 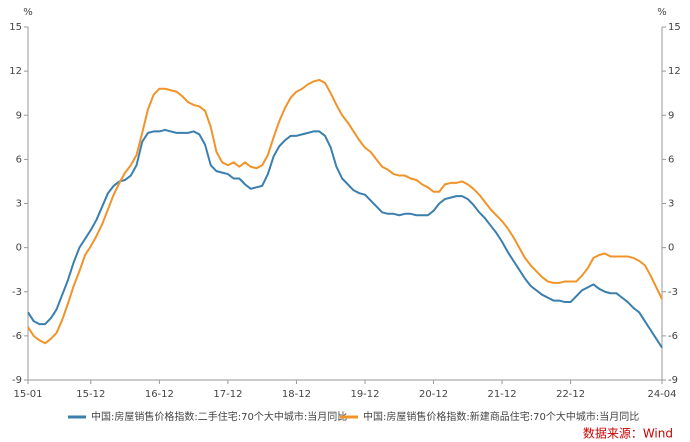 I want to click on y-tick-label: 15, so click(x=15, y=27).